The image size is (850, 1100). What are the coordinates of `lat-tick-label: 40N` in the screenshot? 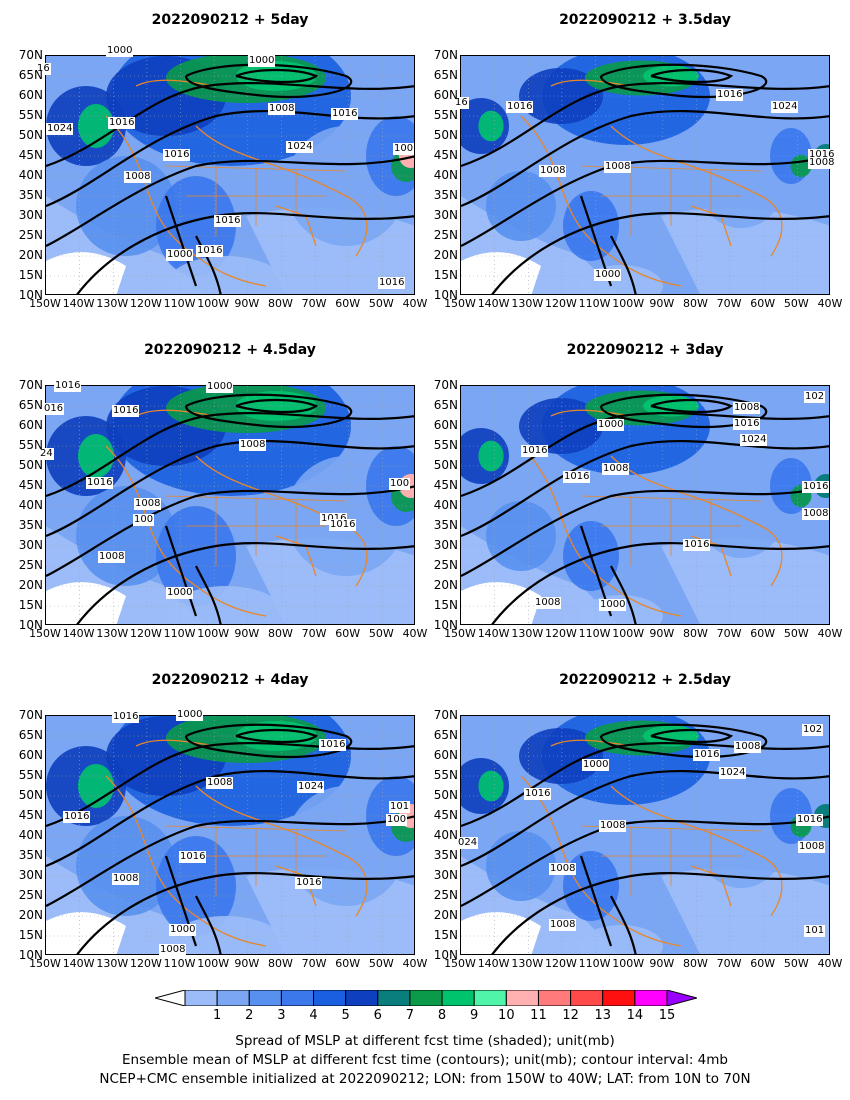 It's located at (445, 505).